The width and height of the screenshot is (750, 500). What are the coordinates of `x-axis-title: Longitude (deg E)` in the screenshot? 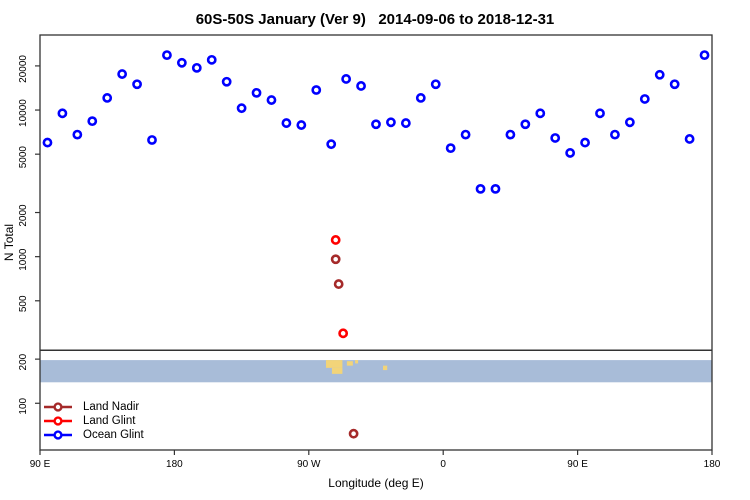 It's located at (375, 483).